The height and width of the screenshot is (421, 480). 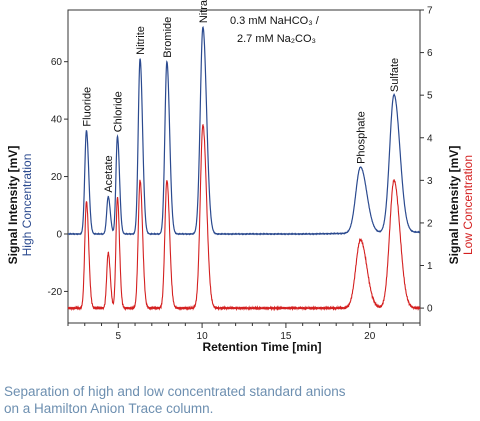 What do you see at coordinates (286, 336) in the screenshot?
I see `x-tick-label: 15` at bounding box center [286, 336].